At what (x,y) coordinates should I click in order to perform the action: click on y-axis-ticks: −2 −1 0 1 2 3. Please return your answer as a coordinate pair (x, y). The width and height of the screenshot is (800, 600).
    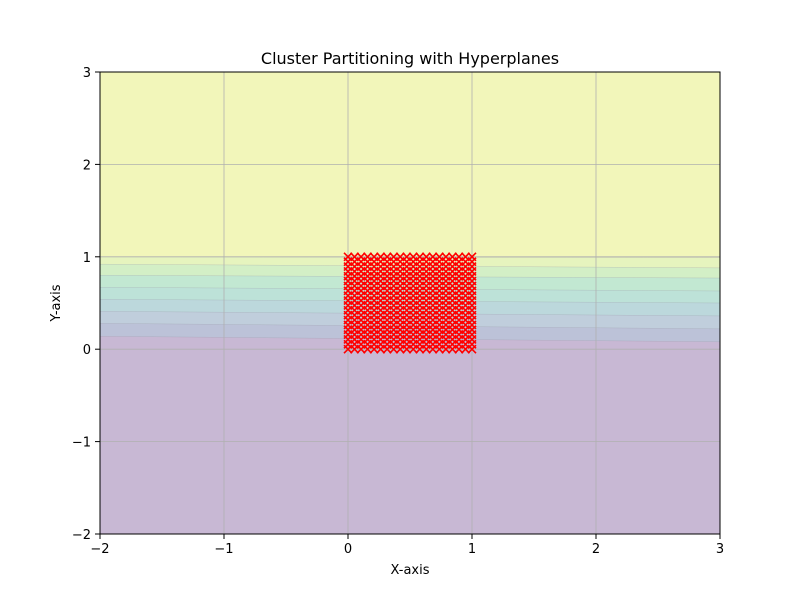
    Looking at the image, I should click on (86, 304).